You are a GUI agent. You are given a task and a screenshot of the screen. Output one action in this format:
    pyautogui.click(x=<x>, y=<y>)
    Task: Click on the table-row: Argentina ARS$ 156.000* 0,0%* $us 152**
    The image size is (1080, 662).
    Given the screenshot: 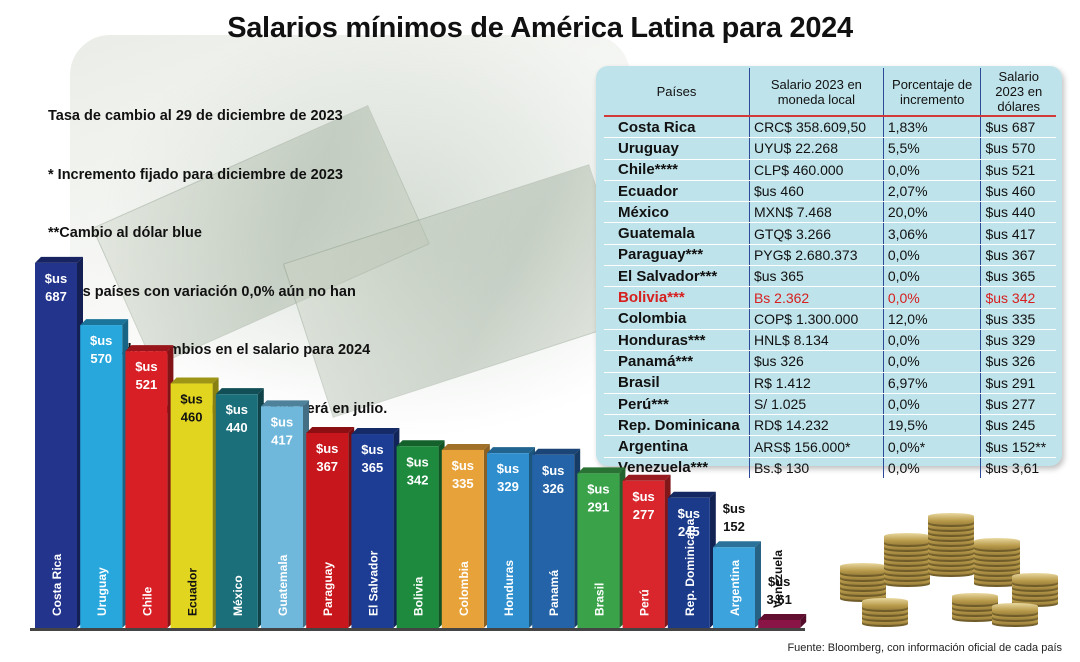 What is the action you would take?
    pyautogui.click(x=830, y=446)
    